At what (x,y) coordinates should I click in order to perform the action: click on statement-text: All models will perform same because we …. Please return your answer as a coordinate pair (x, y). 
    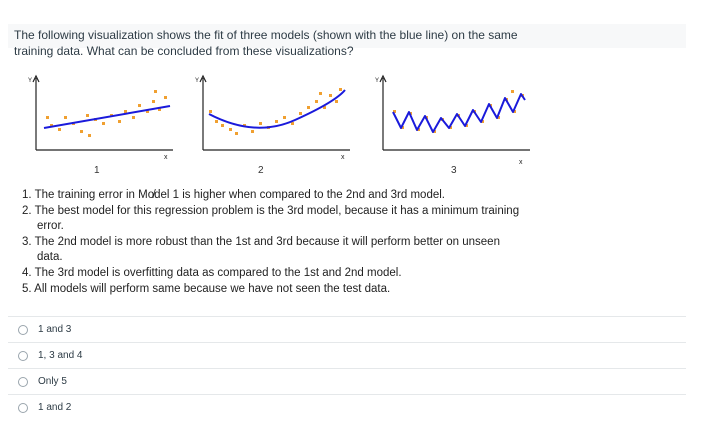
    Looking at the image, I should click on (212, 289).